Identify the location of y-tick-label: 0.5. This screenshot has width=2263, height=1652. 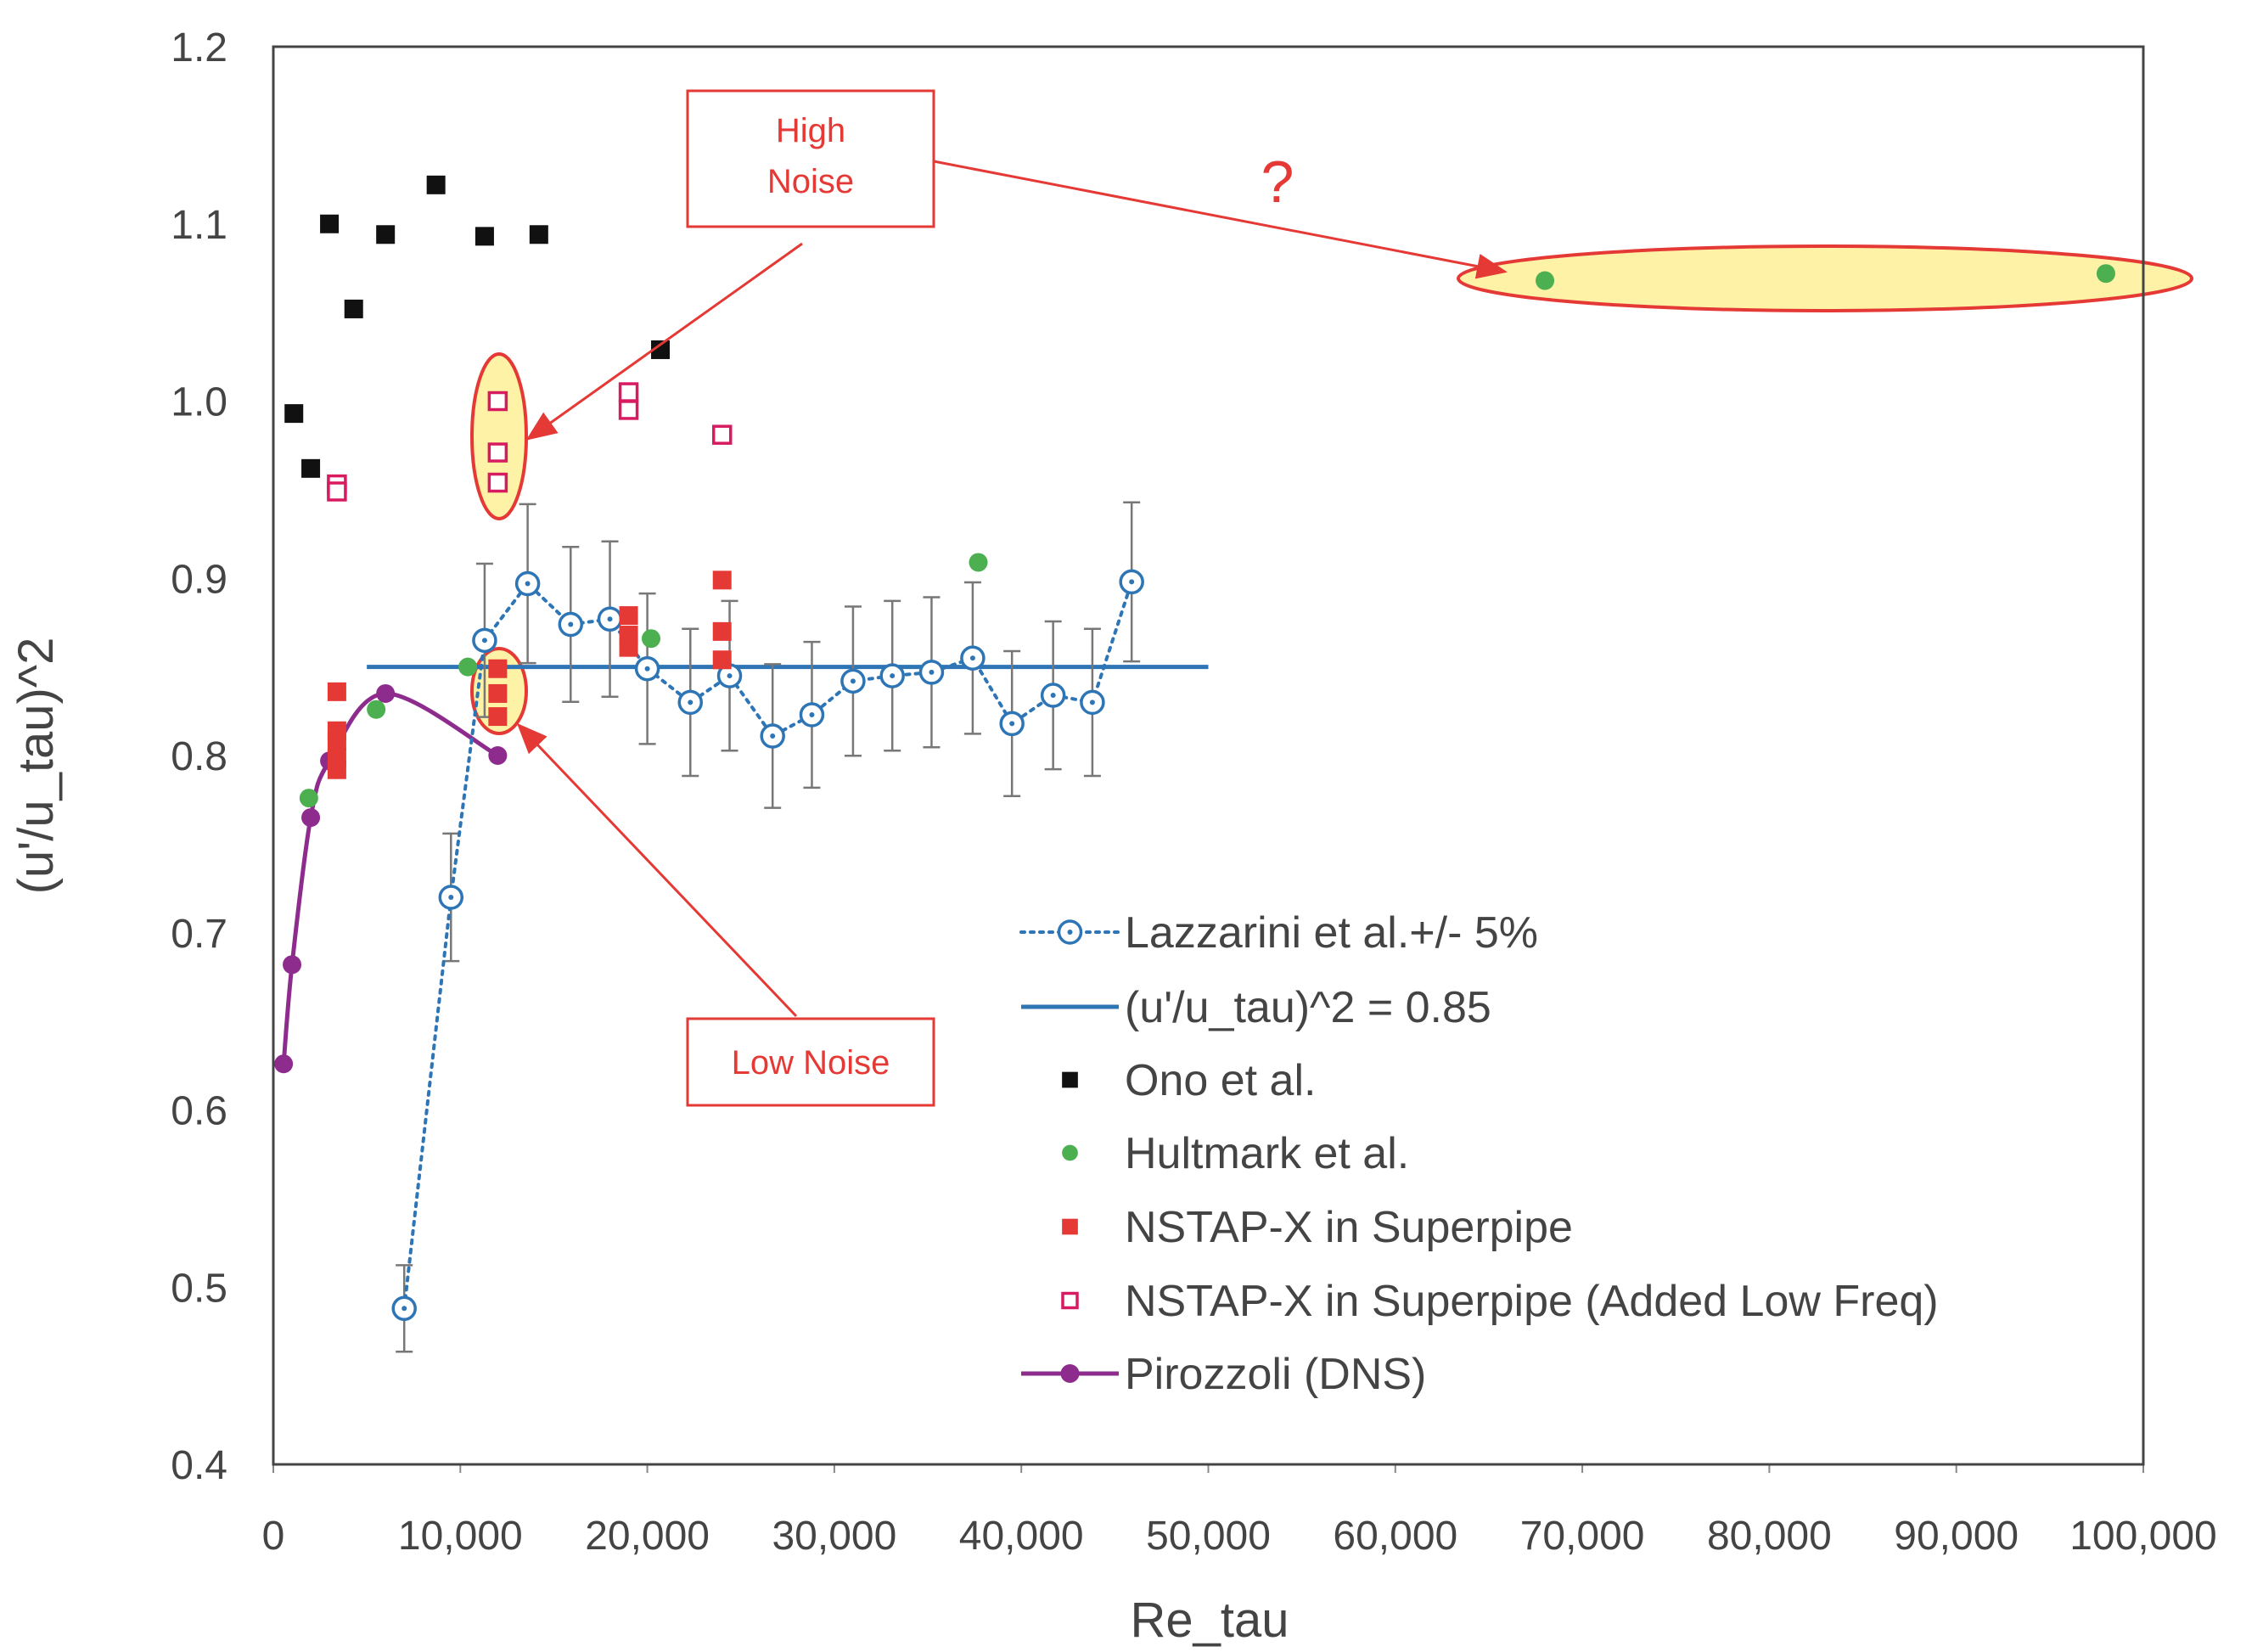
(199, 1288).